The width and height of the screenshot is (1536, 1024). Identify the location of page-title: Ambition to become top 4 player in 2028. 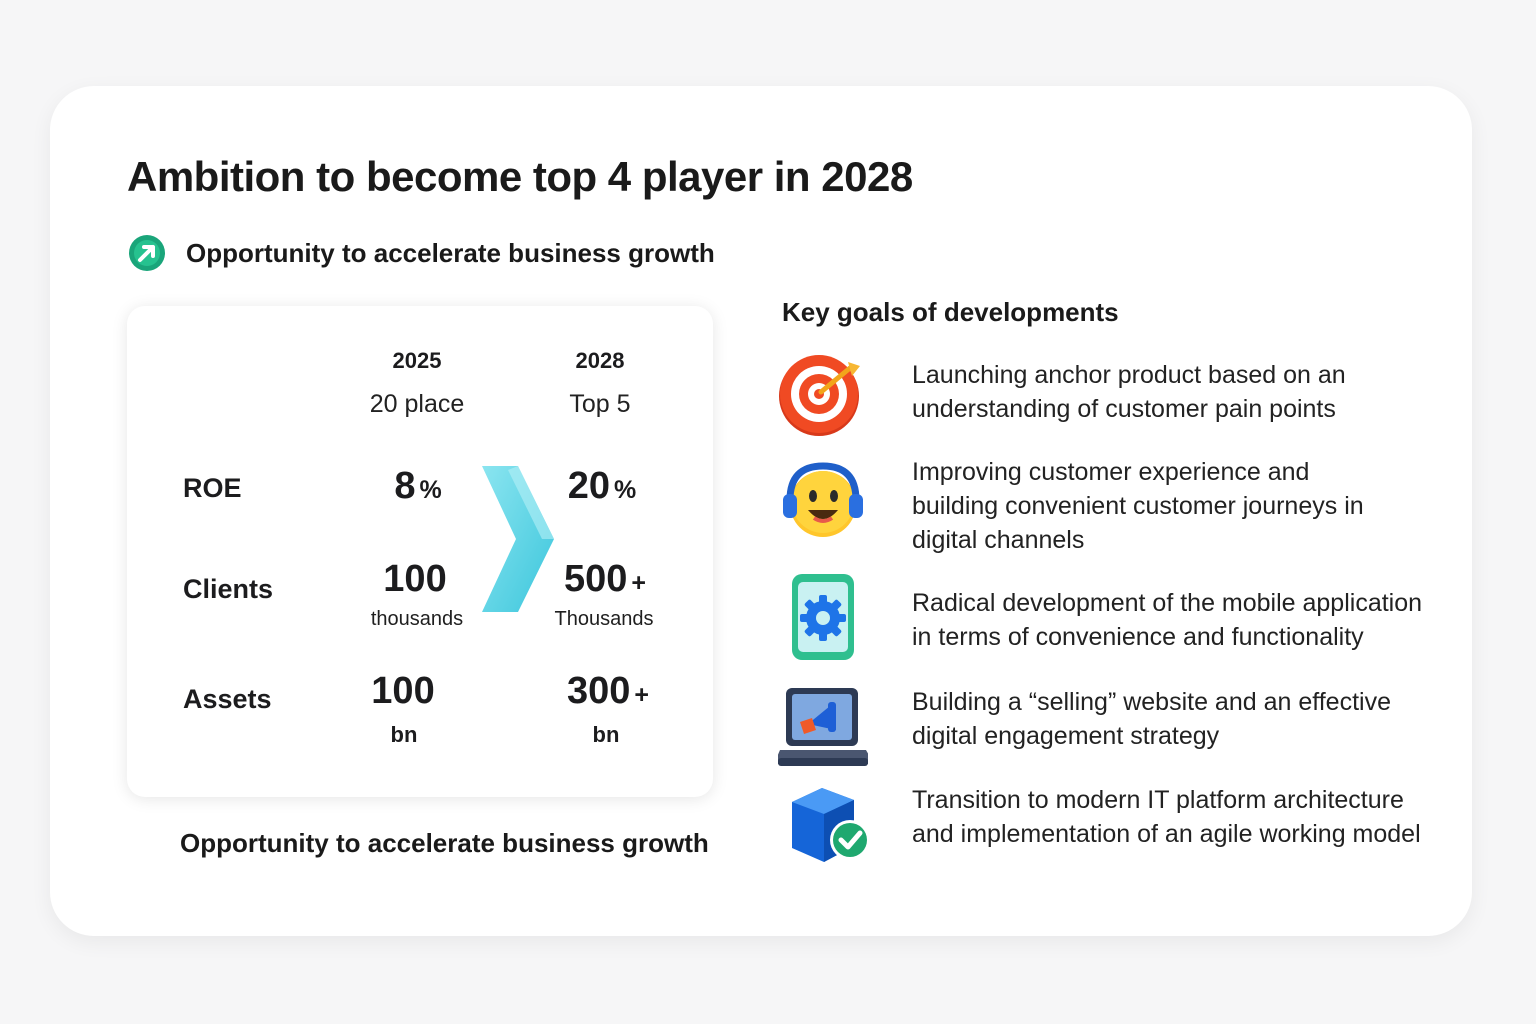
(520, 176).